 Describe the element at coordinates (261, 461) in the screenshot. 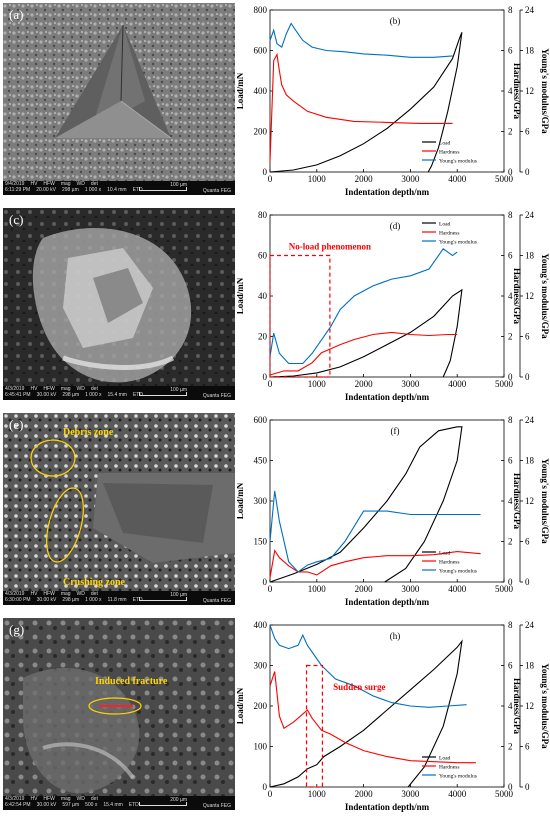

I see `y-tick-label: 450` at that location.